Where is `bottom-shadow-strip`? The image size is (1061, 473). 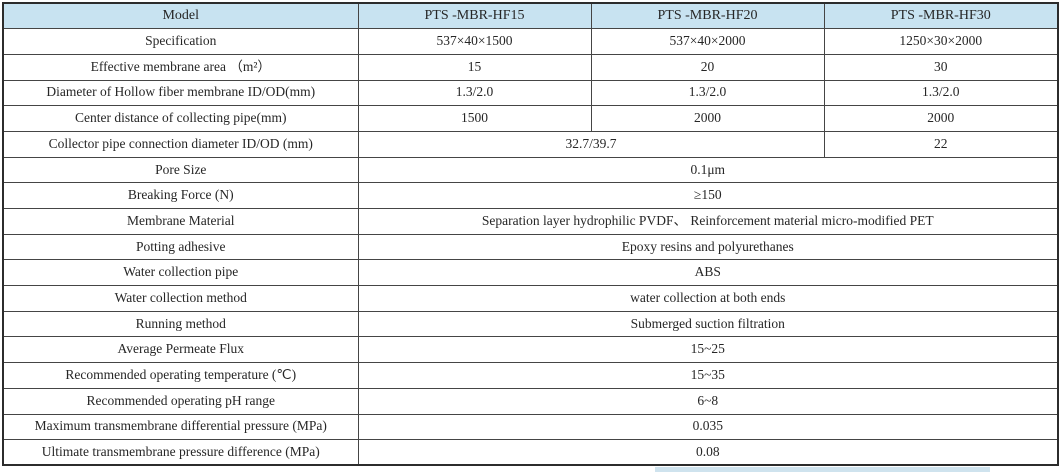
bottom-shadow-strip is located at coordinates (822, 469).